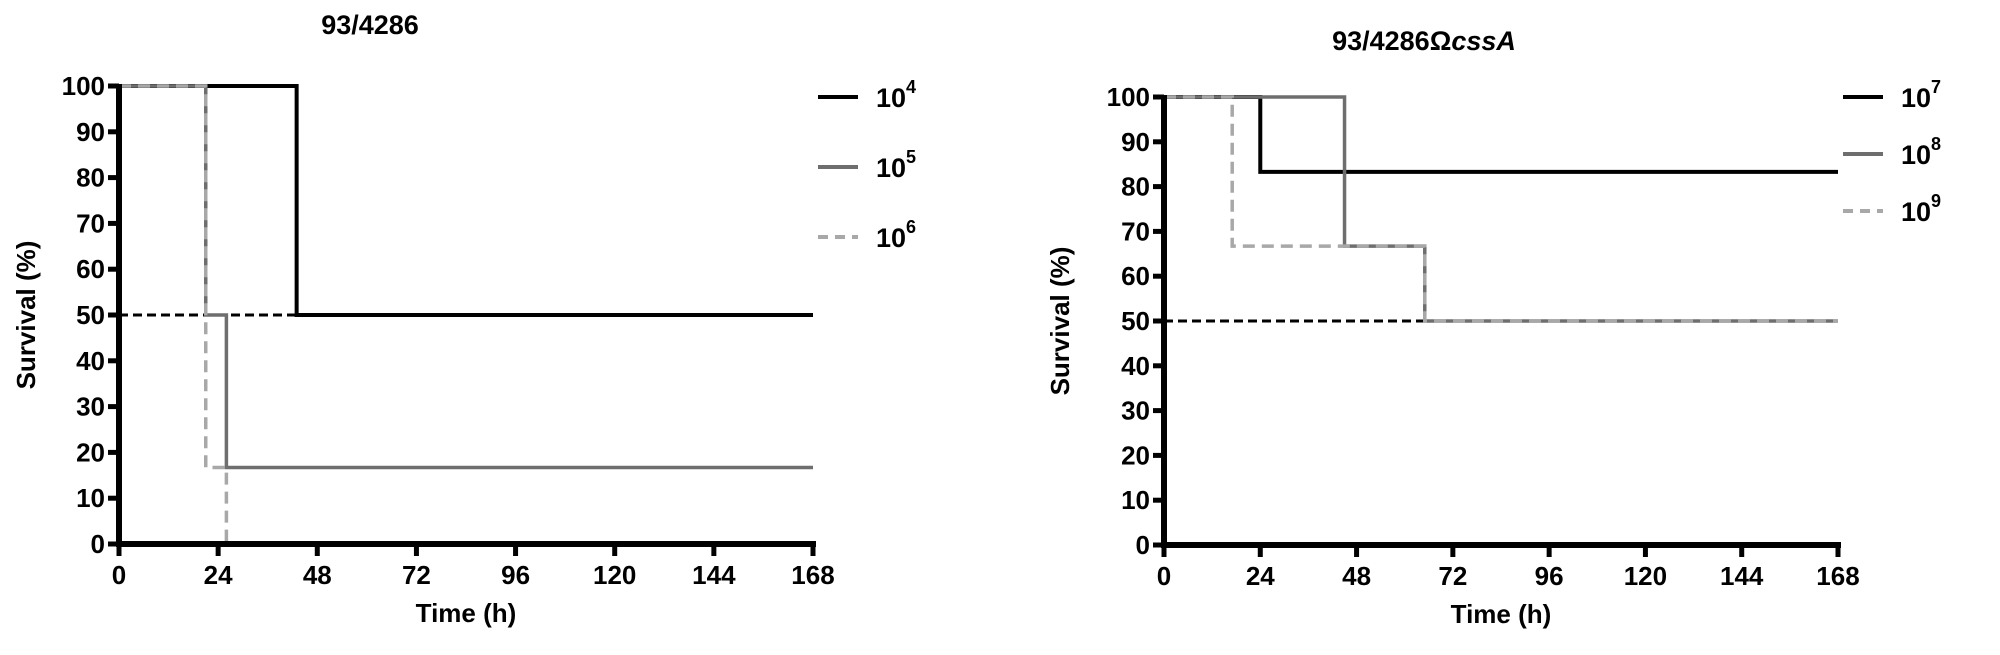 This screenshot has width=2000, height=655. What do you see at coordinates (911, 157) in the screenshot?
I see `legend-label-exponent: 5` at bounding box center [911, 157].